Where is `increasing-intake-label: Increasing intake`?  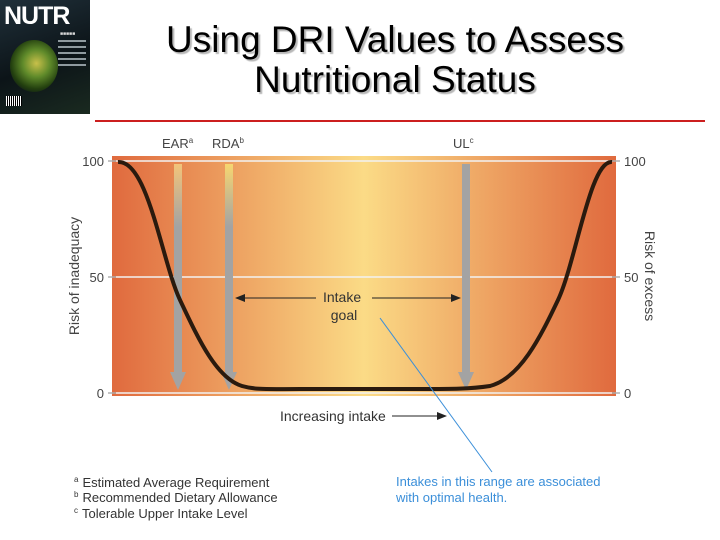
increasing-intake-label: Increasing intake is located at coordinates (333, 416).